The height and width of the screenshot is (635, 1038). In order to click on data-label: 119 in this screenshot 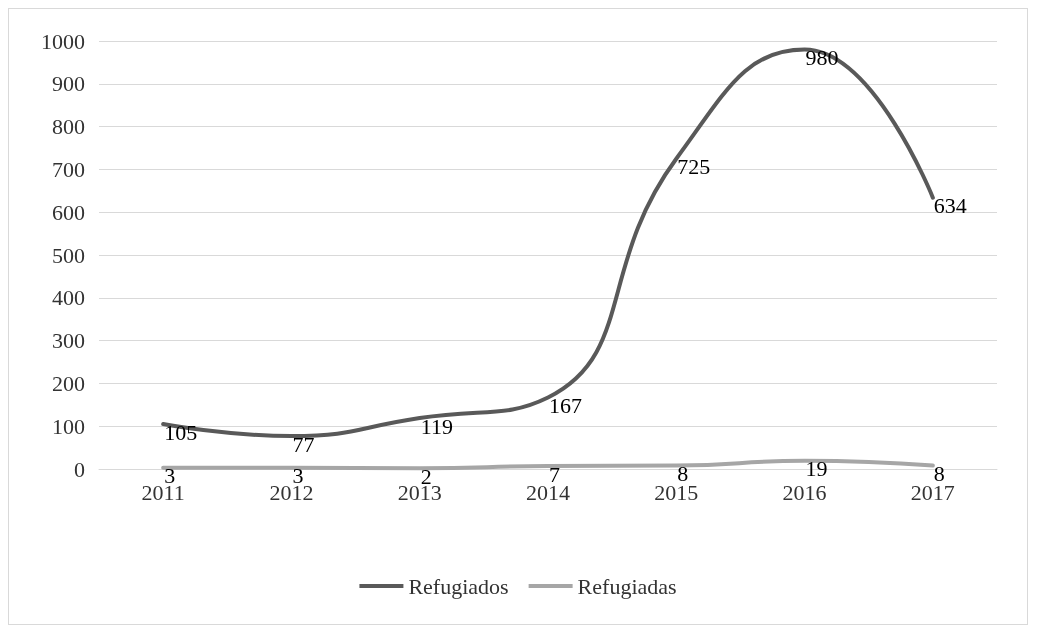, I will do `click(436, 426)`.